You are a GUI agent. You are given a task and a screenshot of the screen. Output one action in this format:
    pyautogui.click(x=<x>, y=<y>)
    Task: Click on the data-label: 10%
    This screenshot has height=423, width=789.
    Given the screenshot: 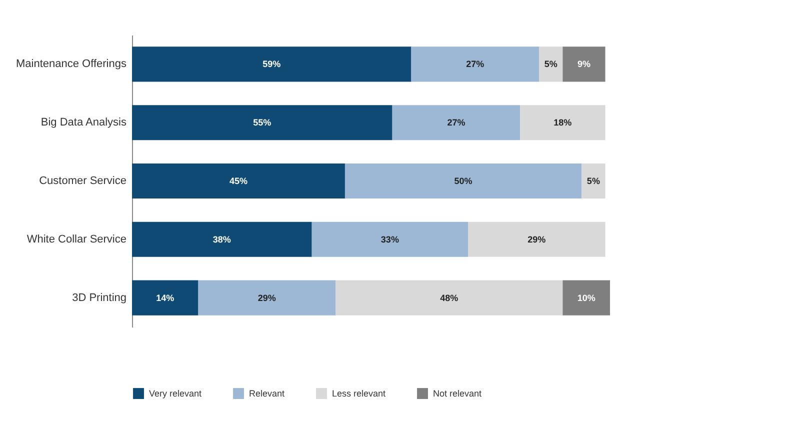 What is the action you would take?
    pyautogui.click(x=586, y=297)
    